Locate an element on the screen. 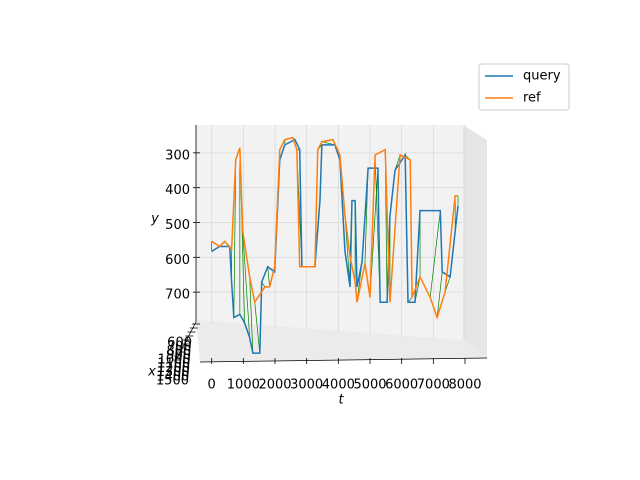 The width and height of the screenshot is (640, 480). x-tick-label: 8000 is located at coordinates (464, 385).